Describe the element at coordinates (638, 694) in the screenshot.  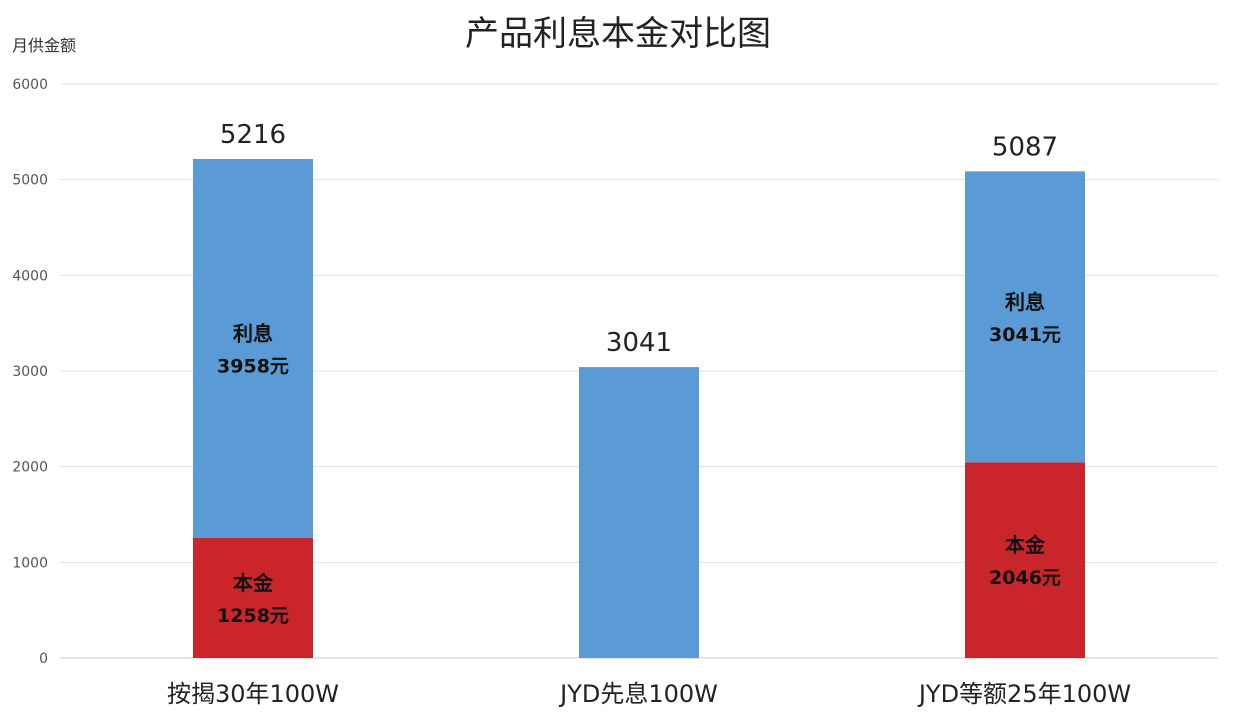
I see `category-label: JYD先息100W` at that location.